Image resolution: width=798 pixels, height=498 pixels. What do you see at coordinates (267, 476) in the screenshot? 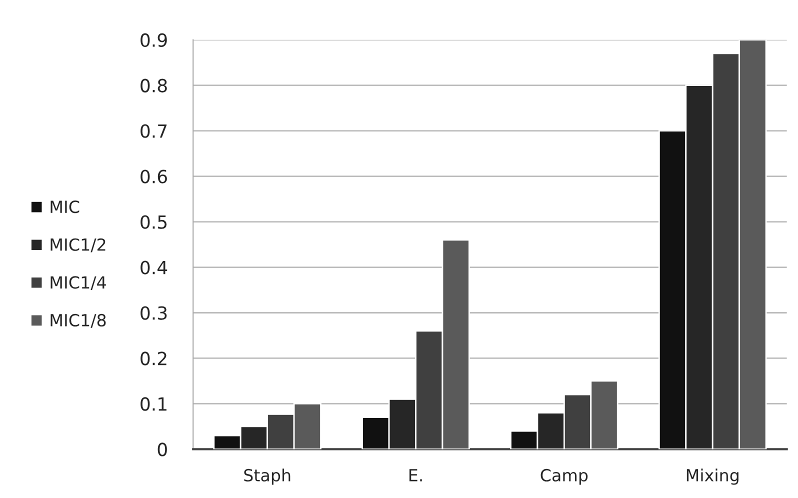
I see `x-tick-label: Staph` at bounding box center [267, 476].